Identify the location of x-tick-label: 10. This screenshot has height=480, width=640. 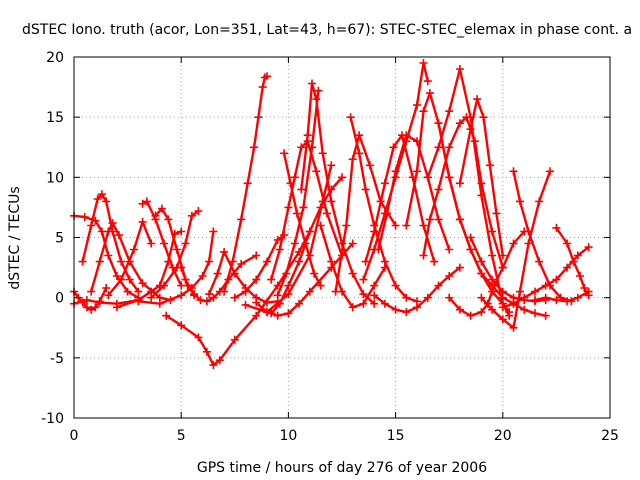
(288, 436).